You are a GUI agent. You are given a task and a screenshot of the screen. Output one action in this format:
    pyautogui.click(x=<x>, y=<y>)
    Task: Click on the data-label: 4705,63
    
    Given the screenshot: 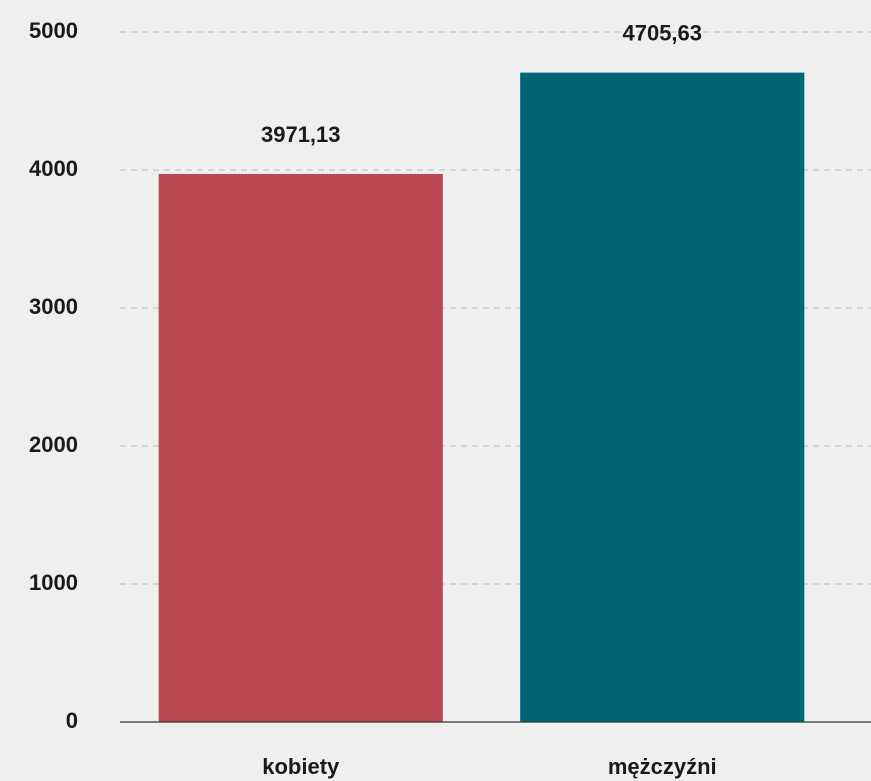 What is the action you would take?
    pyautogui.click(x=662, y=32)
    